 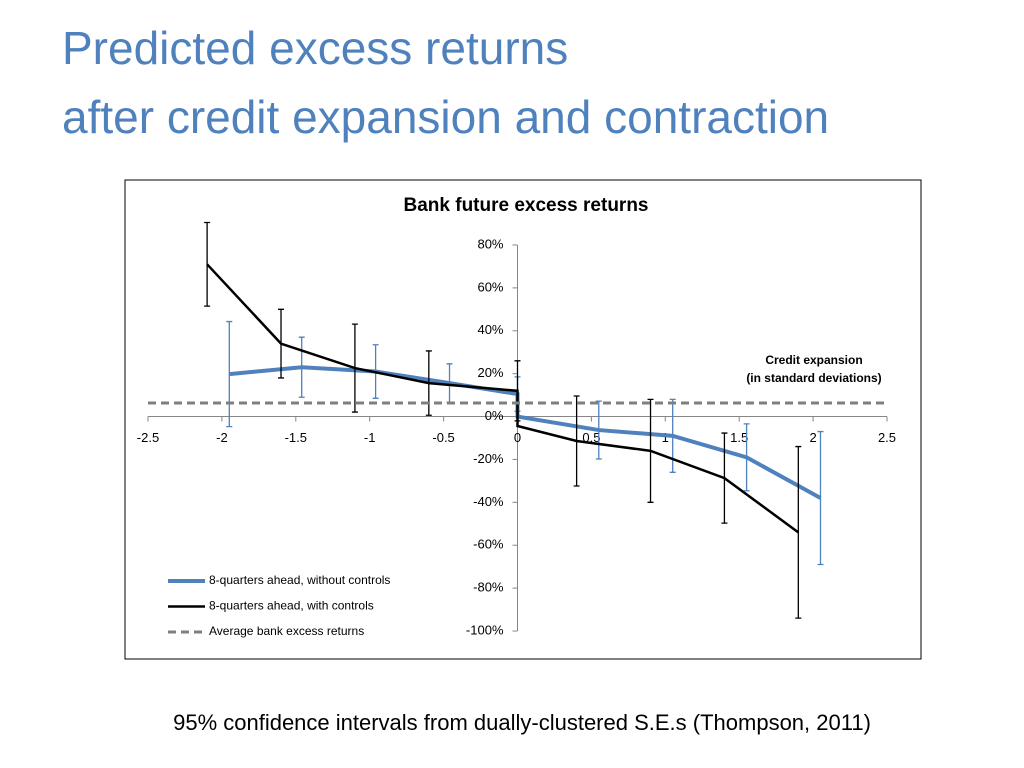 I want to click on y-tick-label: 40%, so click(x=490, y=329).